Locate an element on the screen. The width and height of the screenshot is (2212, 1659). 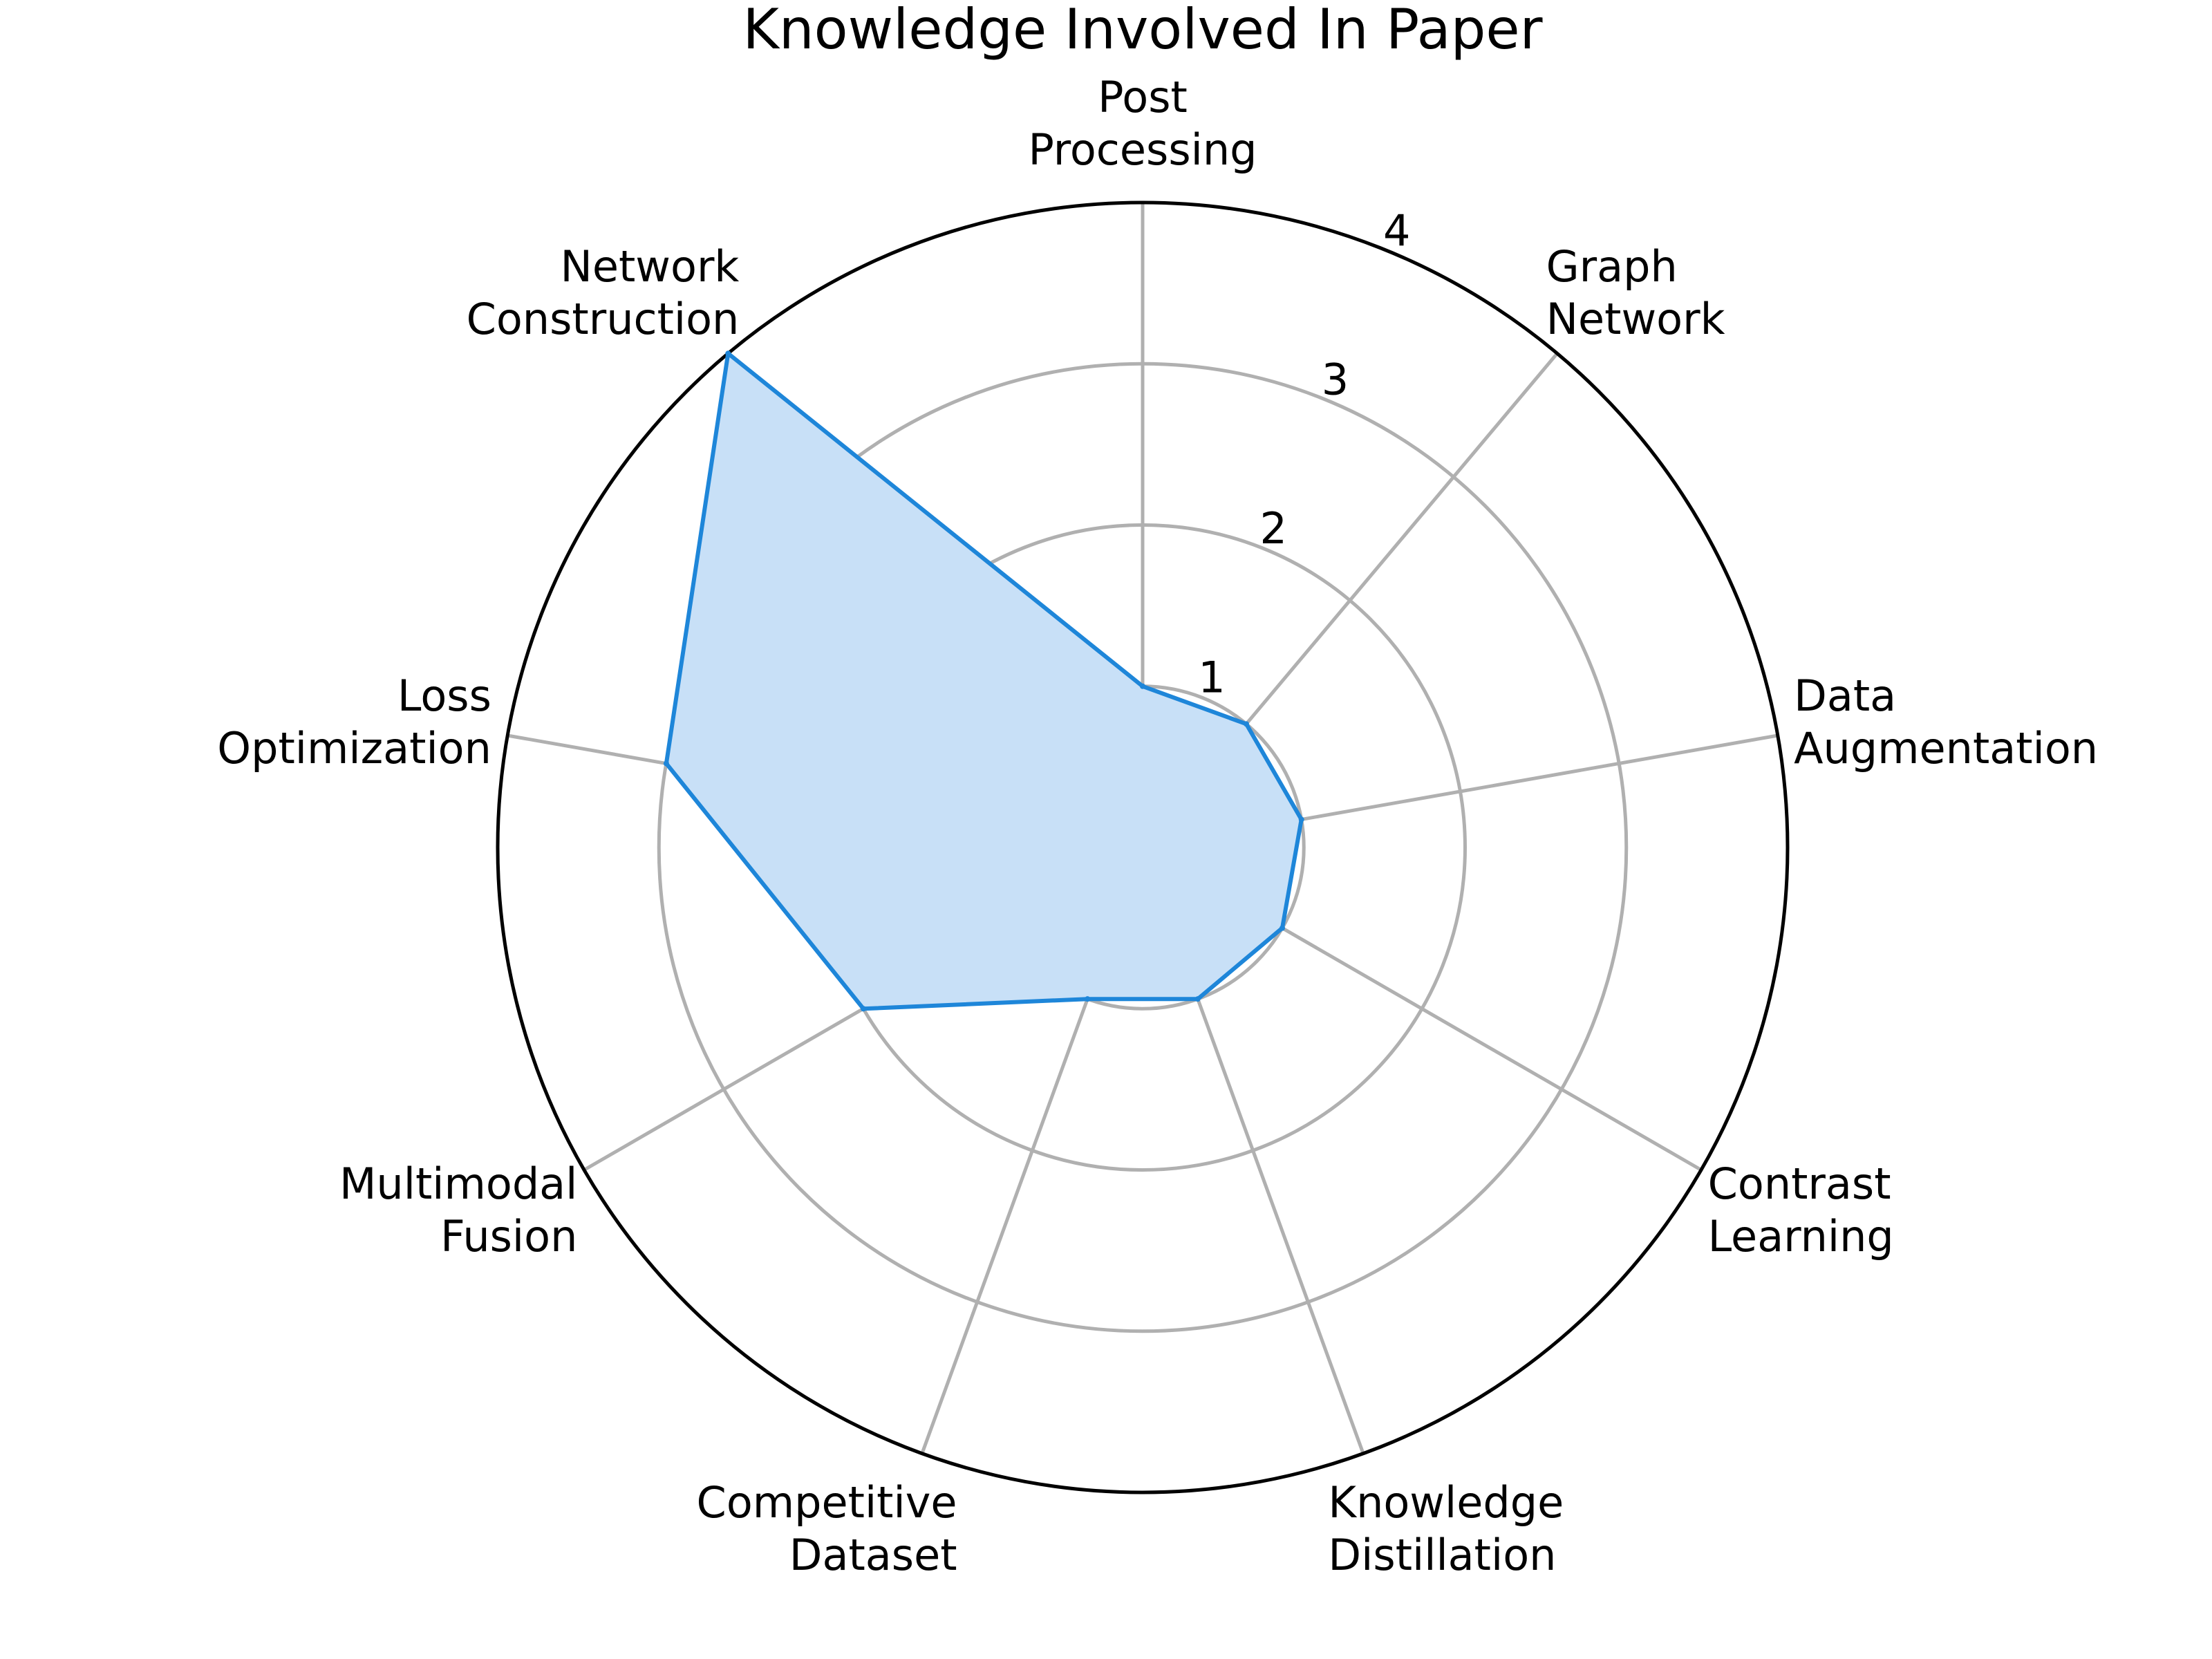
series-layer is located at coordinates (983, 681).